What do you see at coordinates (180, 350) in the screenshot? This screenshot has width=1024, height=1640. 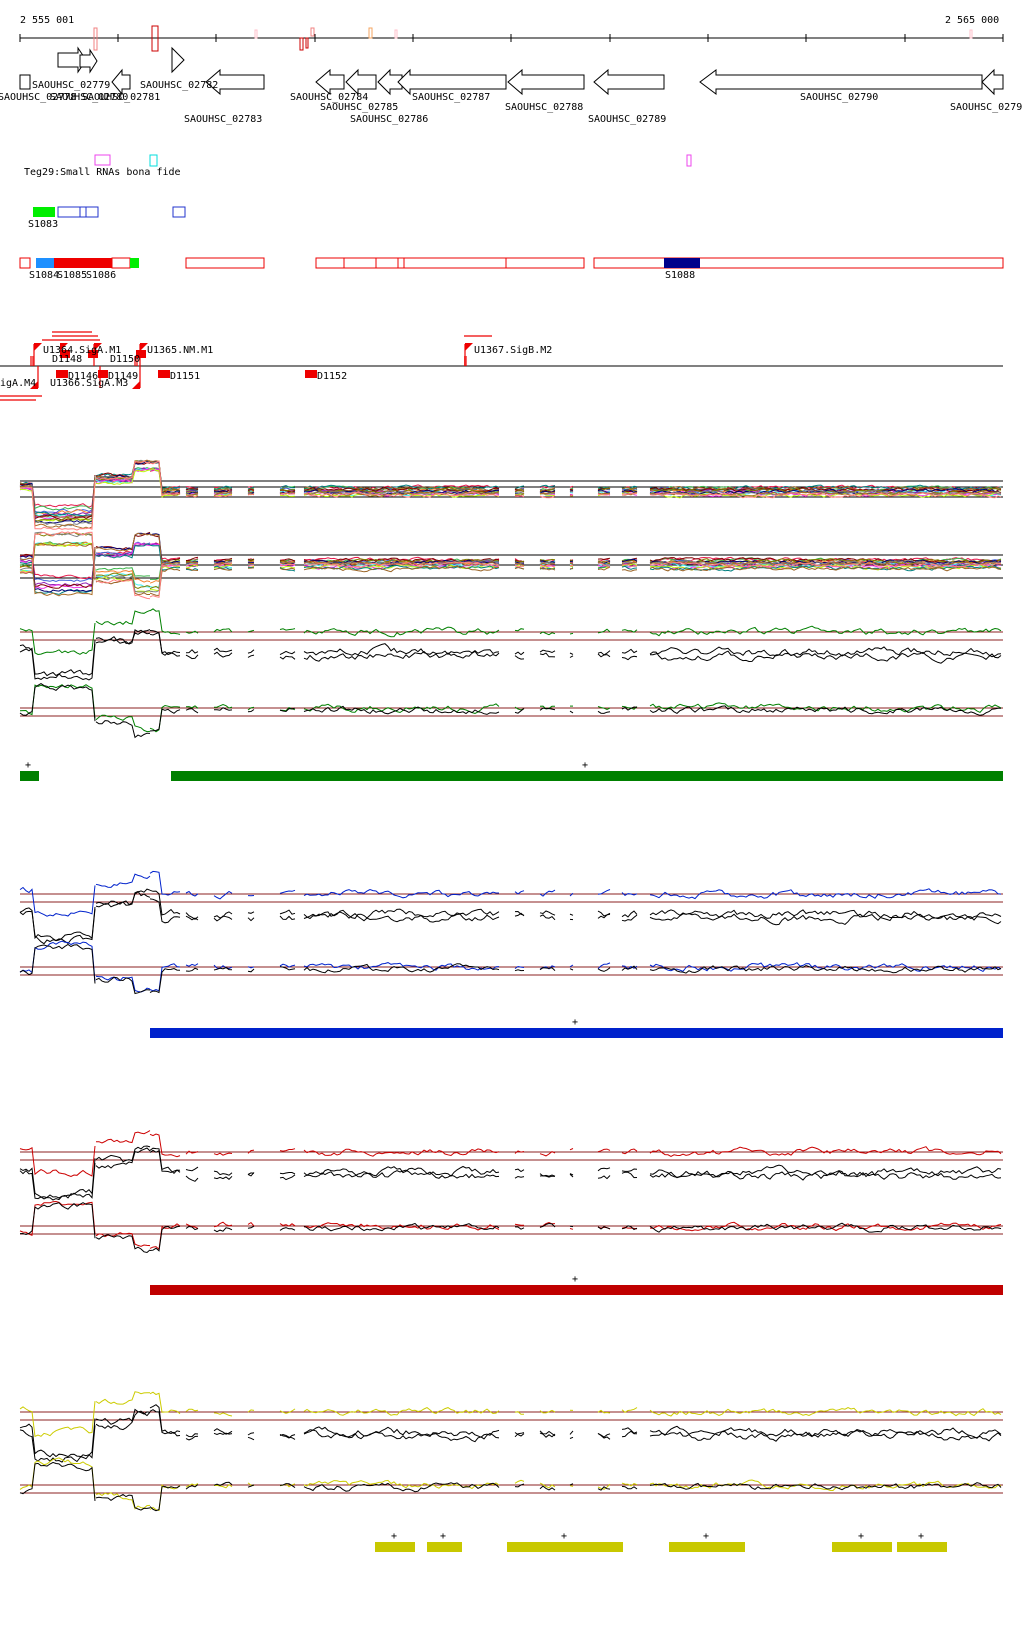 I see `tss-label: U1365.NM.M1` at bounding box center [180, 350].